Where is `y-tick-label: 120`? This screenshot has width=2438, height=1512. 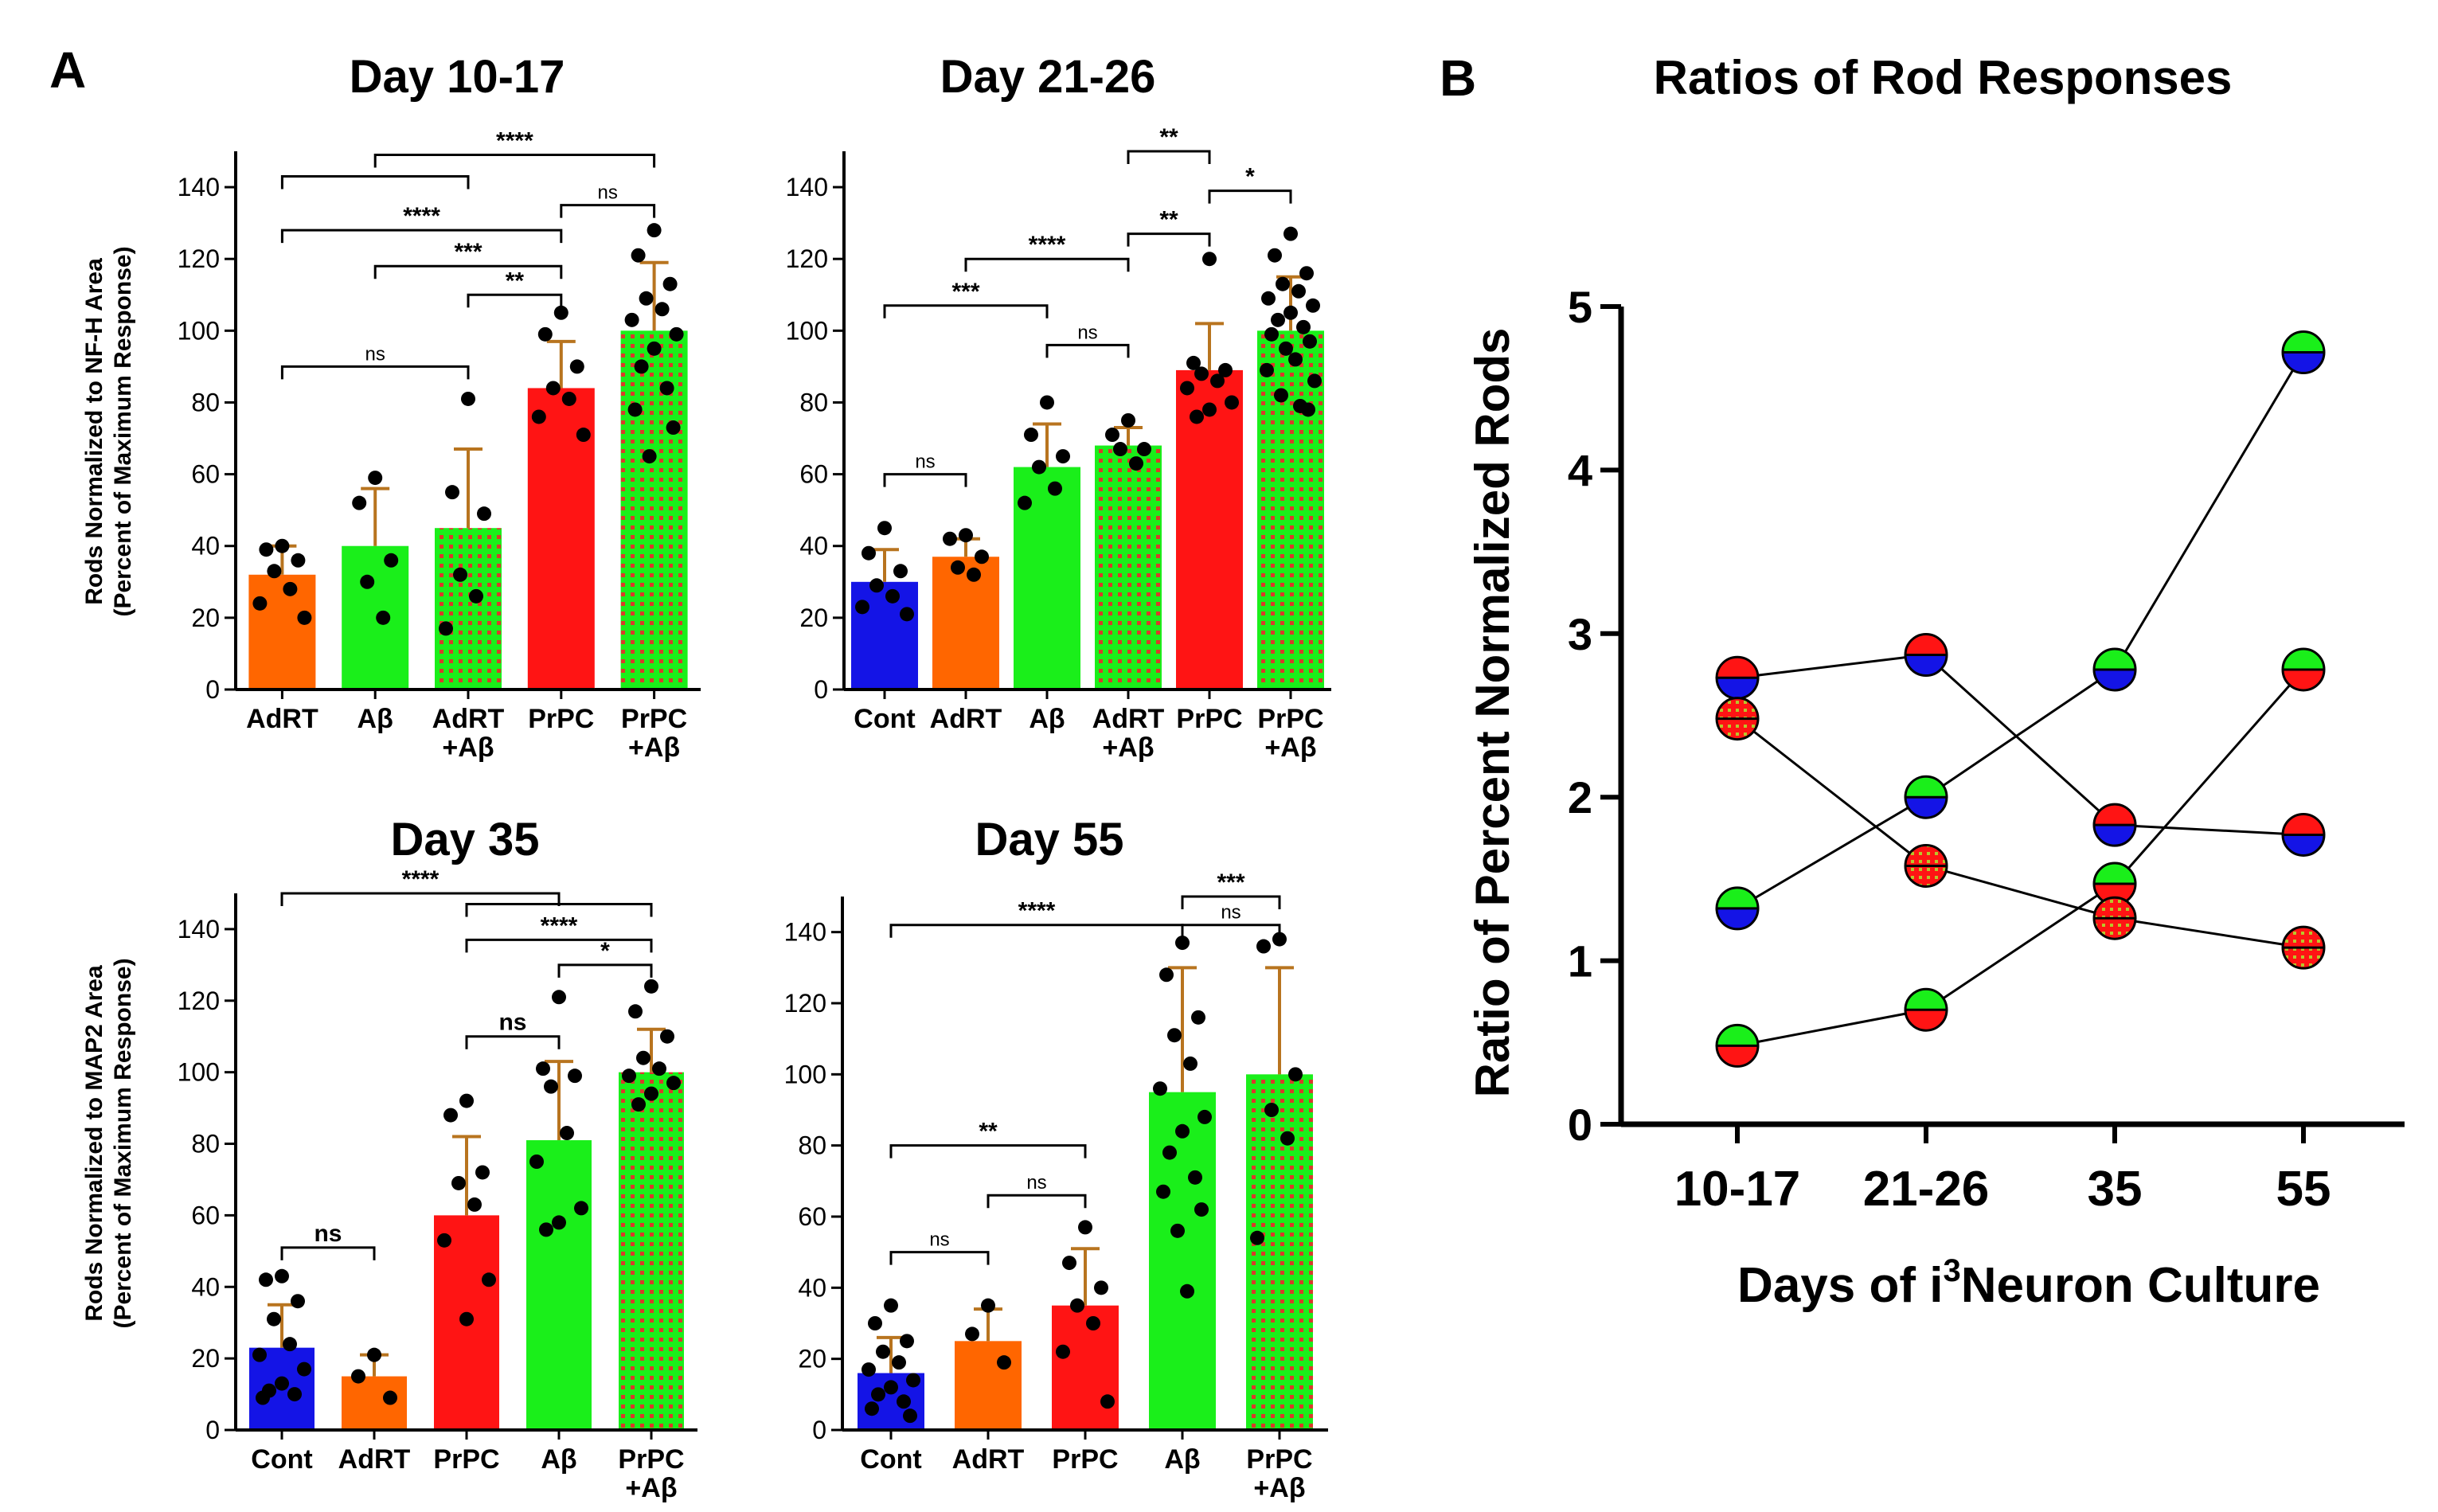
y-tick-label: 120 is located at coordinates (199, 258).